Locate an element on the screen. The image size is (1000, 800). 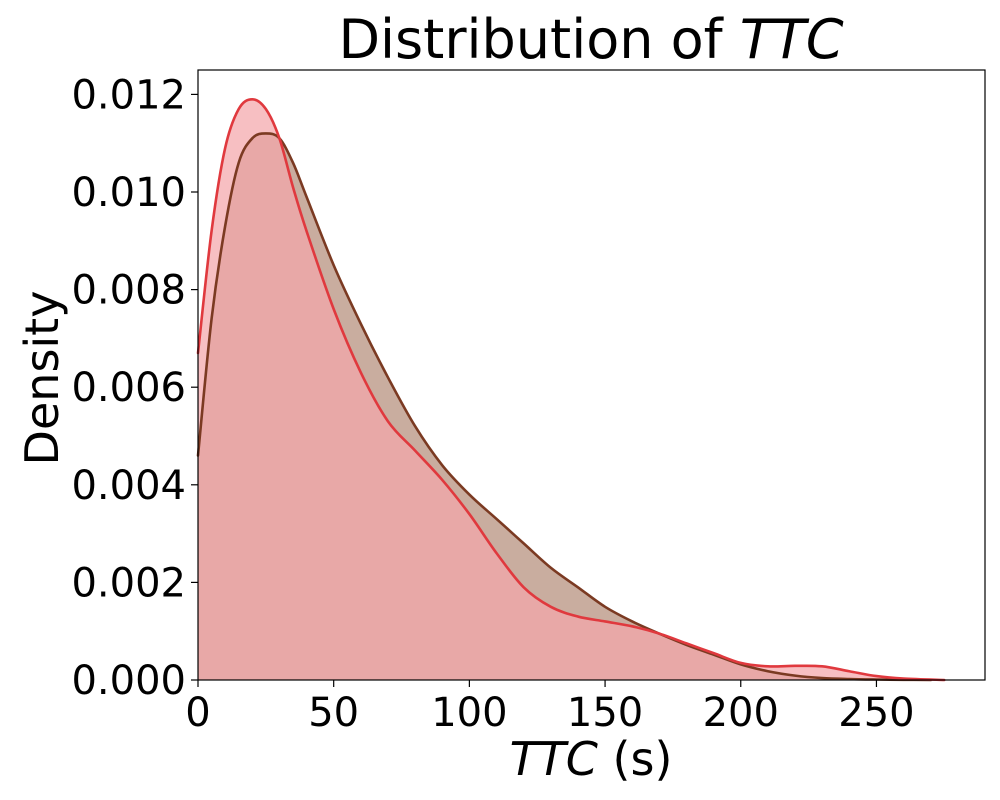
y-tick-label: 0.006 is located at coordinates (128, 388).